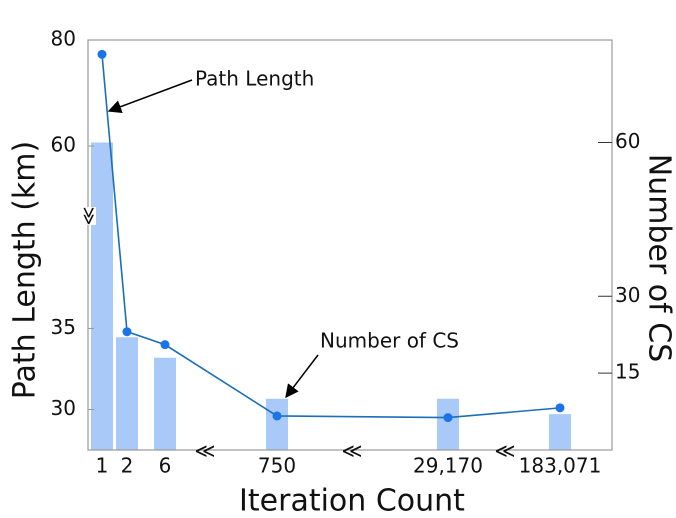  I want to click on annotation: Path Length, so click(254, 79).